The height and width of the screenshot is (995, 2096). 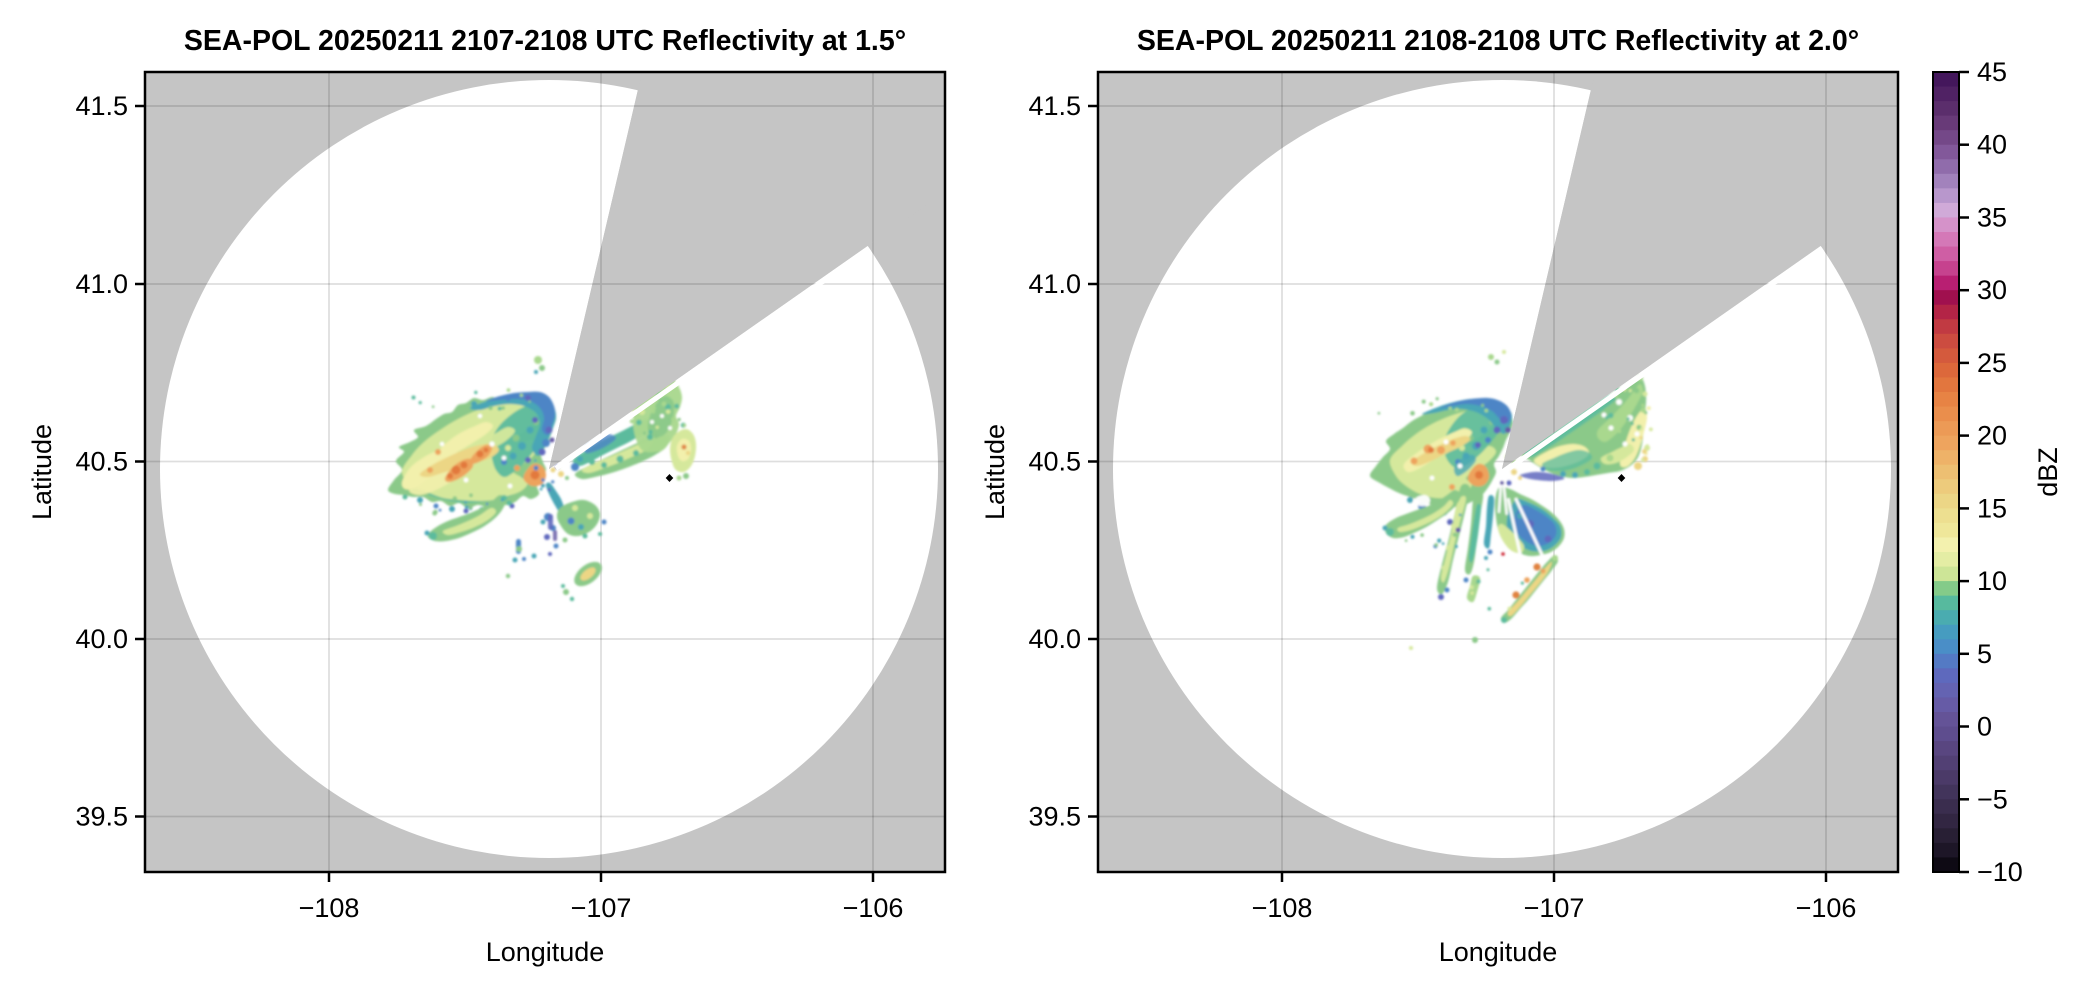 What do you see at coordinates (1984, 654) in the screenshot?
I see `svg-text: 5` at bounding box center [1984, 654].